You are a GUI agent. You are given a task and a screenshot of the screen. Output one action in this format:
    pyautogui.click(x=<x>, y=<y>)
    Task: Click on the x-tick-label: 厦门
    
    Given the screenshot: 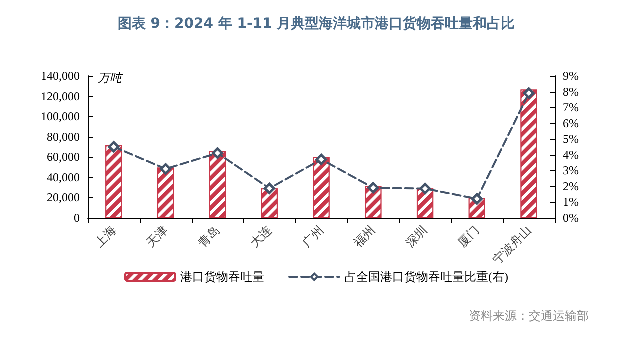 What is the action you would take?
    pyautogui.click(x=468, y=236)
    